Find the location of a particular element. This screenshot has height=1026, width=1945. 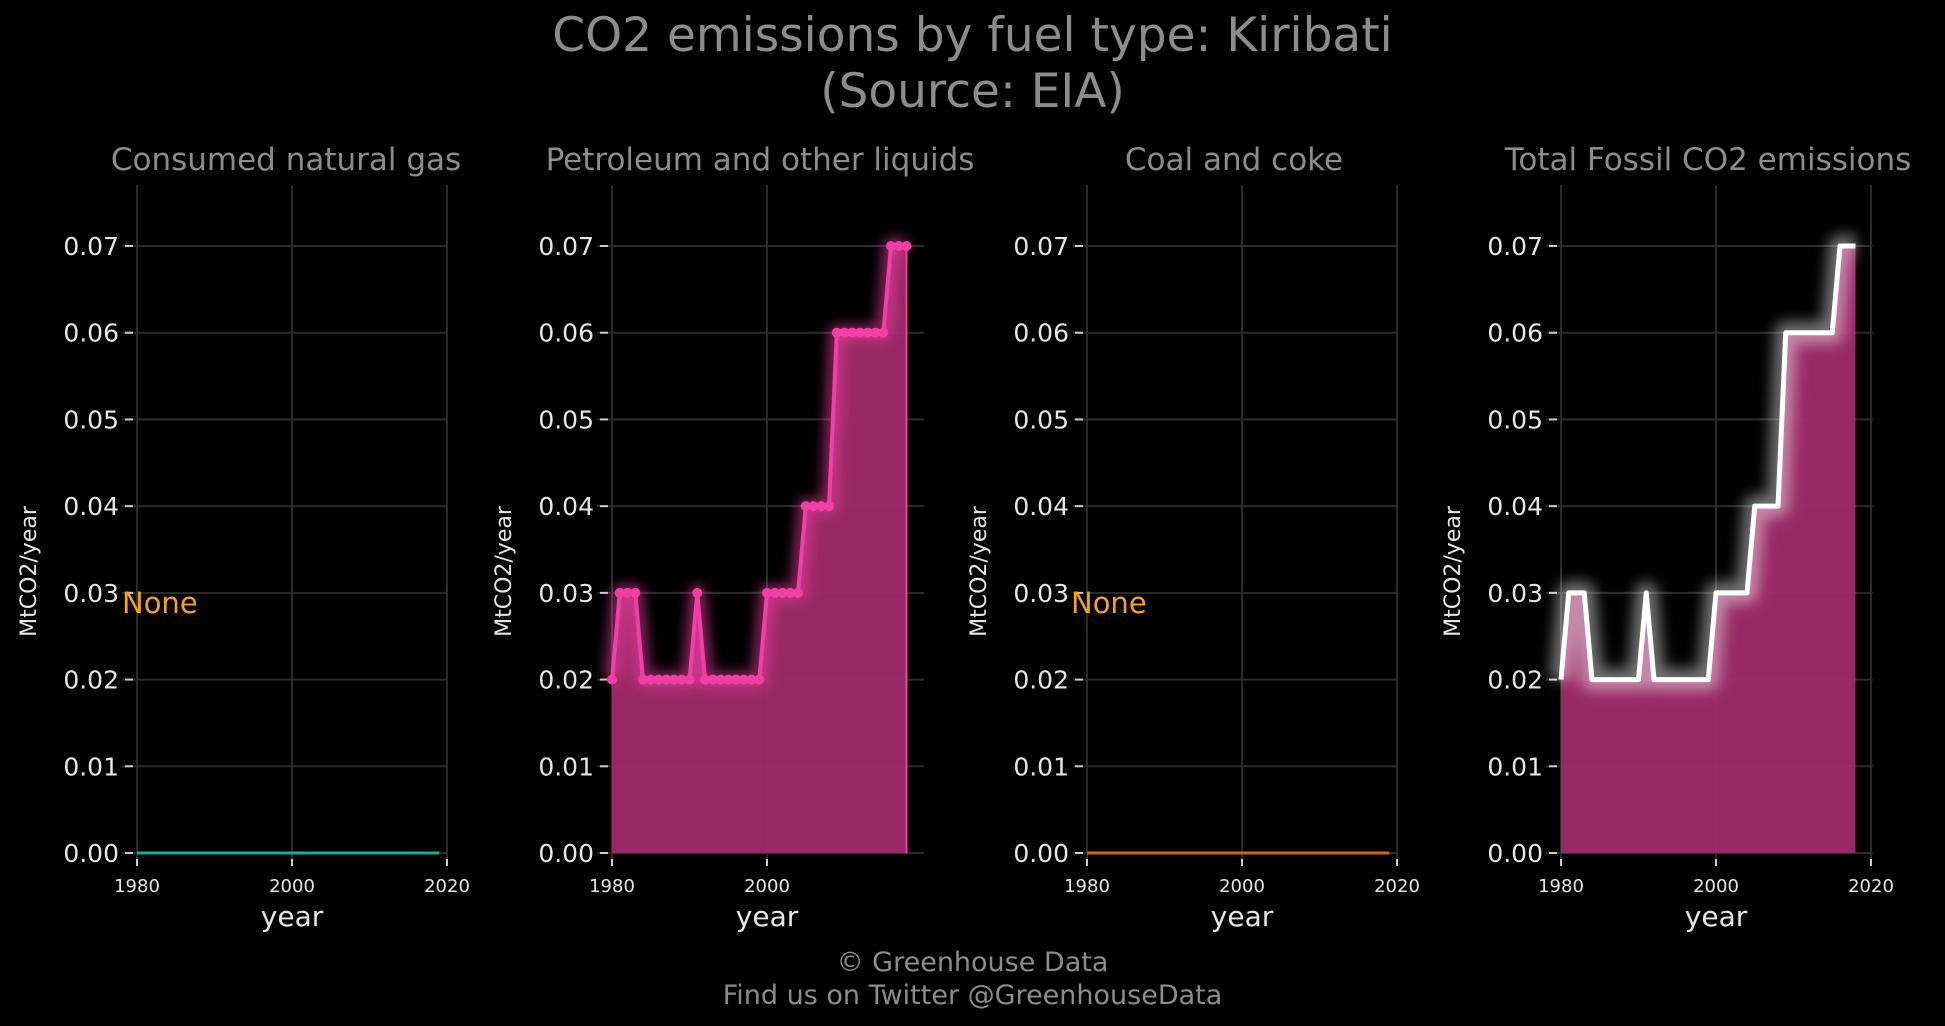

series-line is located at coordinates (1707, 463).